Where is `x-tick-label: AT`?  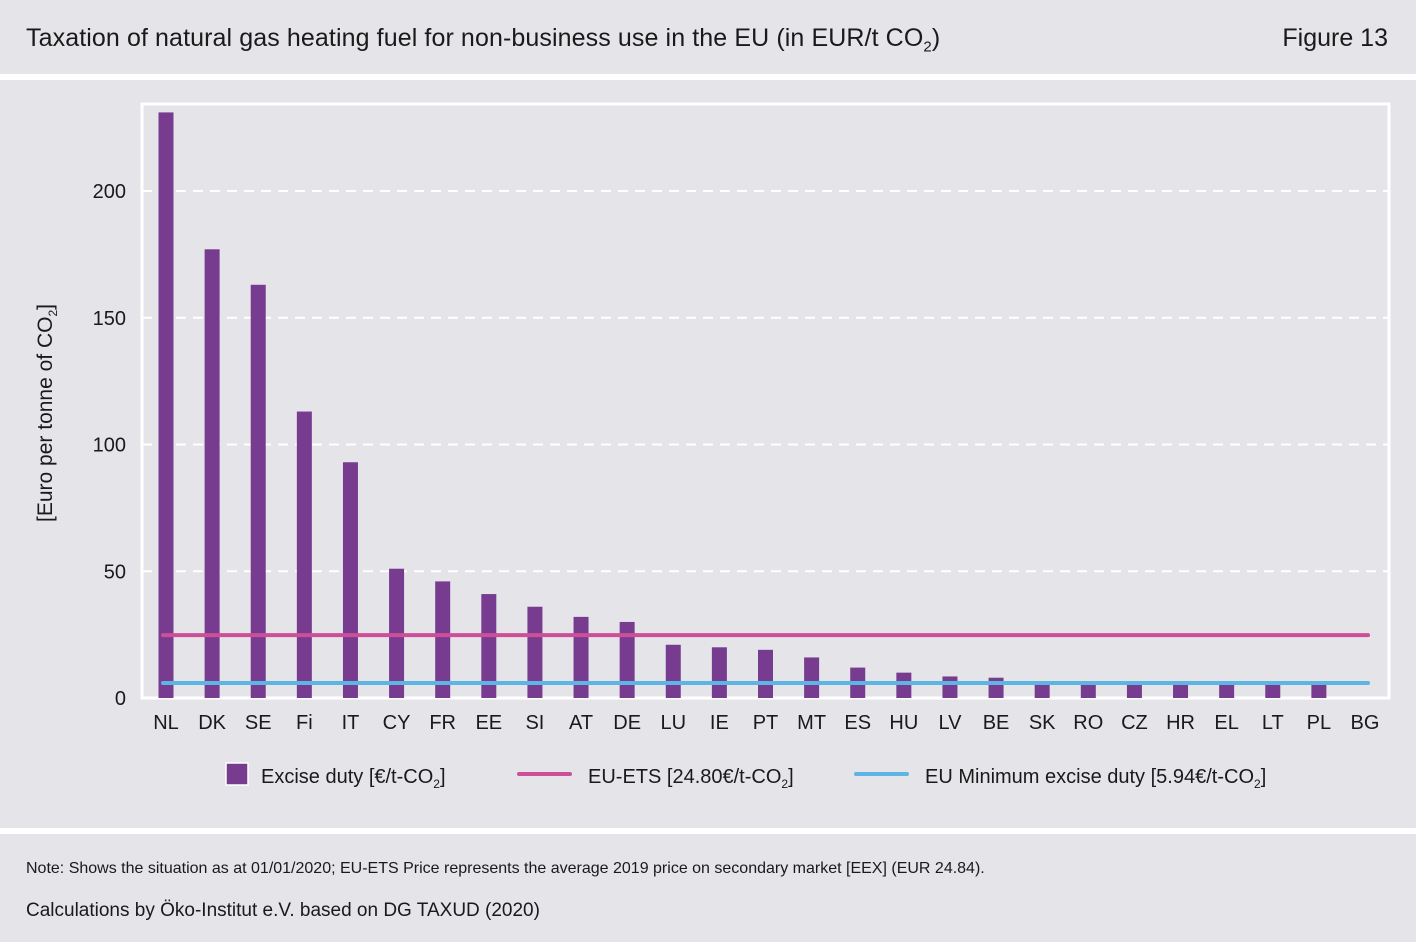 x-tick-label: AT is located at coordinates (581, 723).